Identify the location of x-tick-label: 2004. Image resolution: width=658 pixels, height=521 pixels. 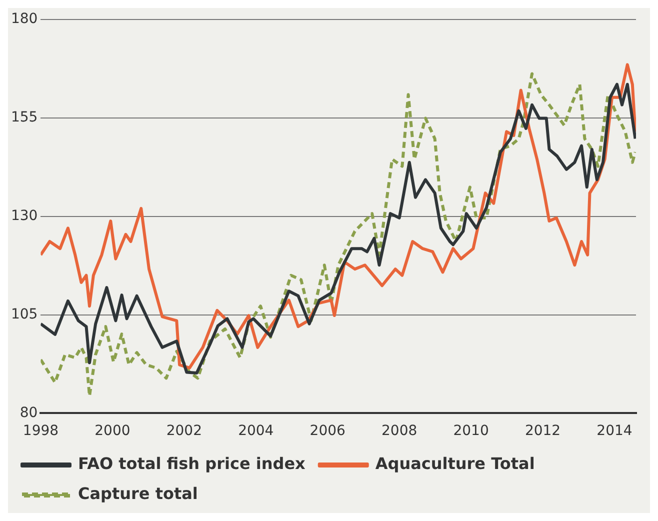
(256, 431).